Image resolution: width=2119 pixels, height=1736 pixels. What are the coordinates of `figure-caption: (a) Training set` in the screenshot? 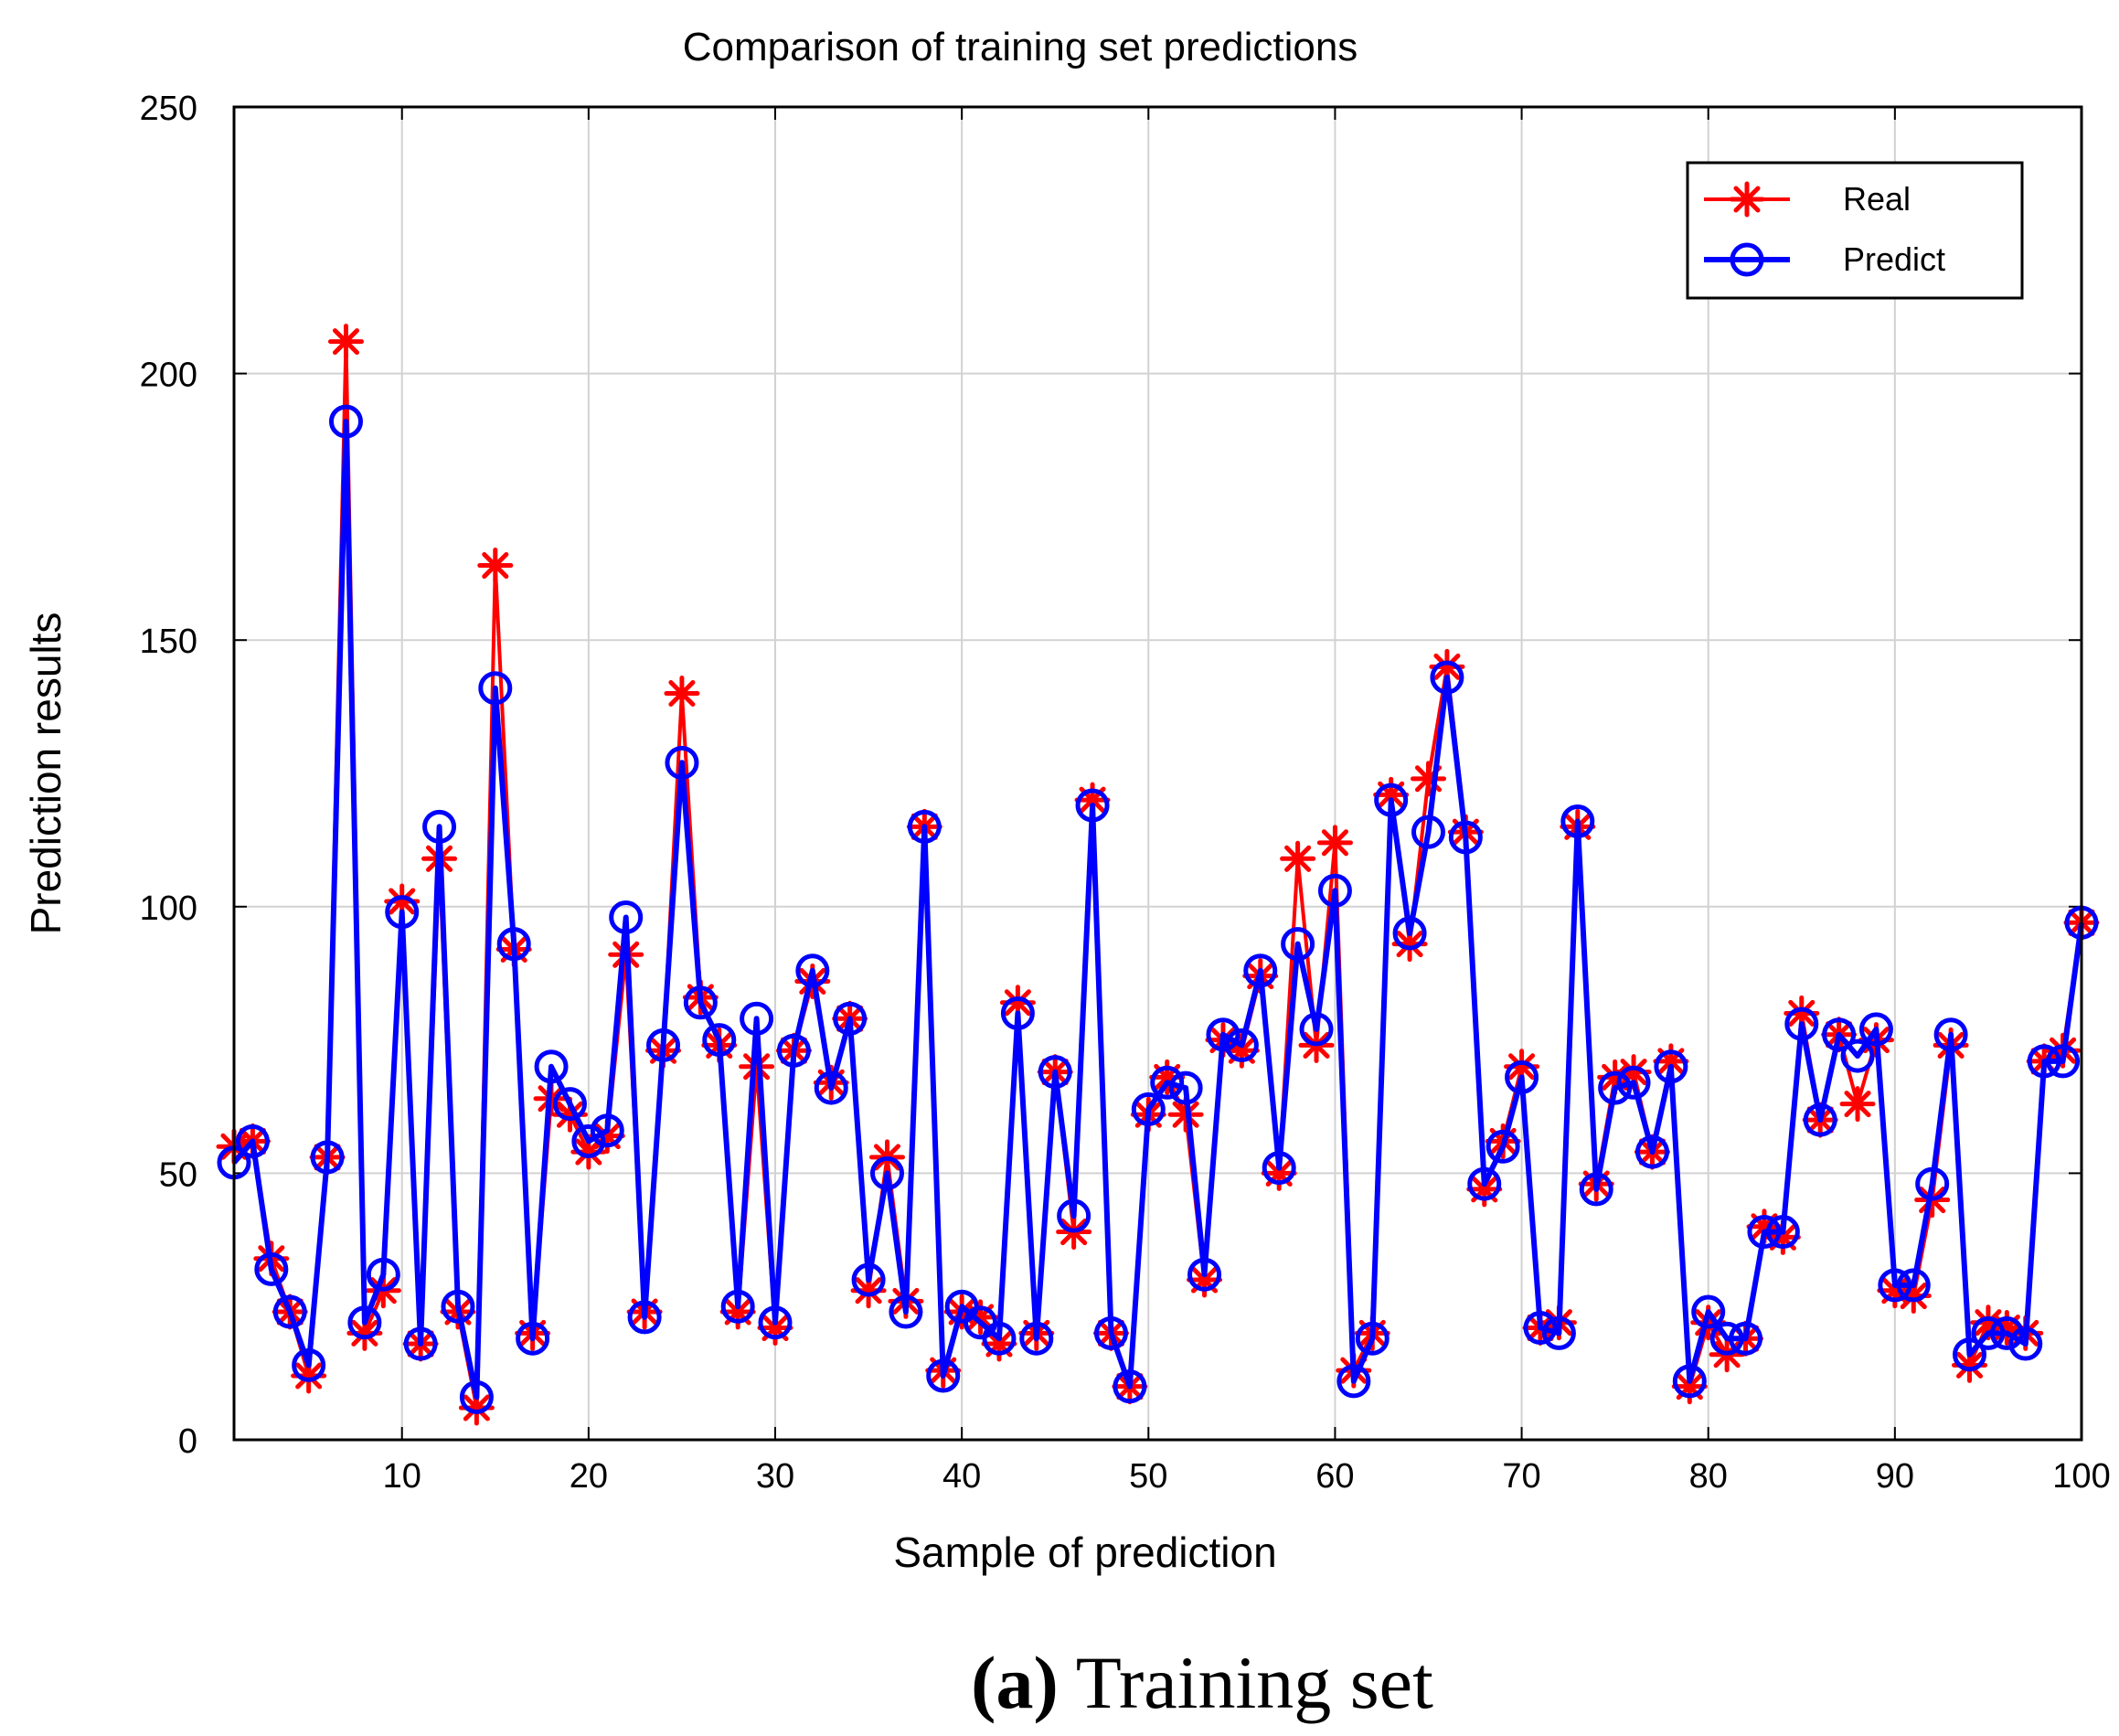 It's located at (1202, 1682).